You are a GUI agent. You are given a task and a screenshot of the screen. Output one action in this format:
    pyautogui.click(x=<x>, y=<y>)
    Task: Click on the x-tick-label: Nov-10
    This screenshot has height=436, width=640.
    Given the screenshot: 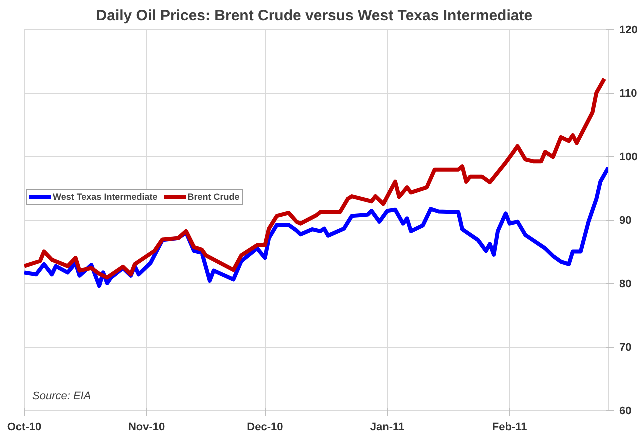 What is the action you would take?
    pyautogui.click(x=147, y=428)
    